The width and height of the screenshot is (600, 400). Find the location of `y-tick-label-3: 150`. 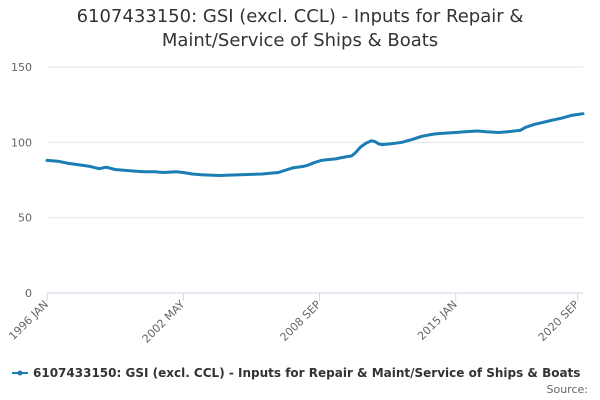

y-tick-label-3: 150 is located at coordinates (21, 67).